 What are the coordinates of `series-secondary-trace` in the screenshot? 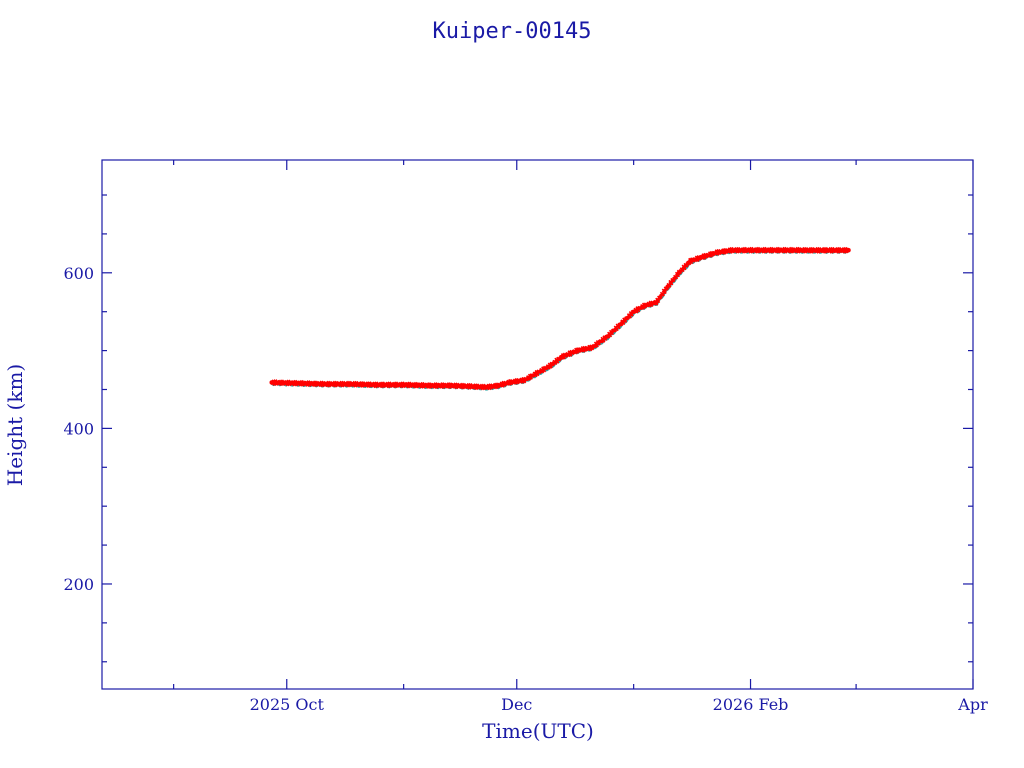 It's located at (560, 320).